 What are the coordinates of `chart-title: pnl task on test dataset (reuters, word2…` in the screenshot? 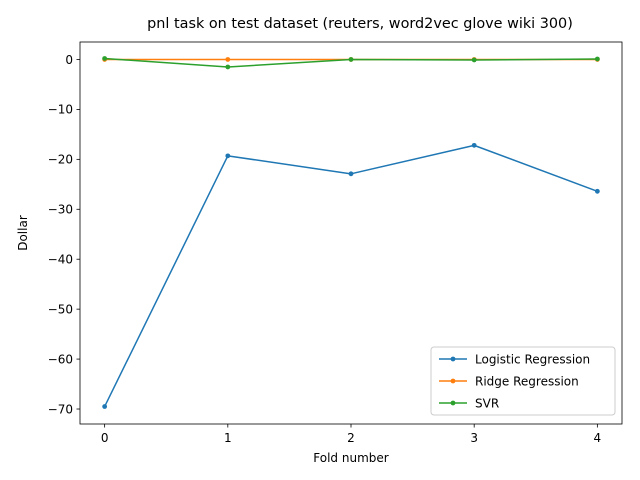 It's located at (360, 24).